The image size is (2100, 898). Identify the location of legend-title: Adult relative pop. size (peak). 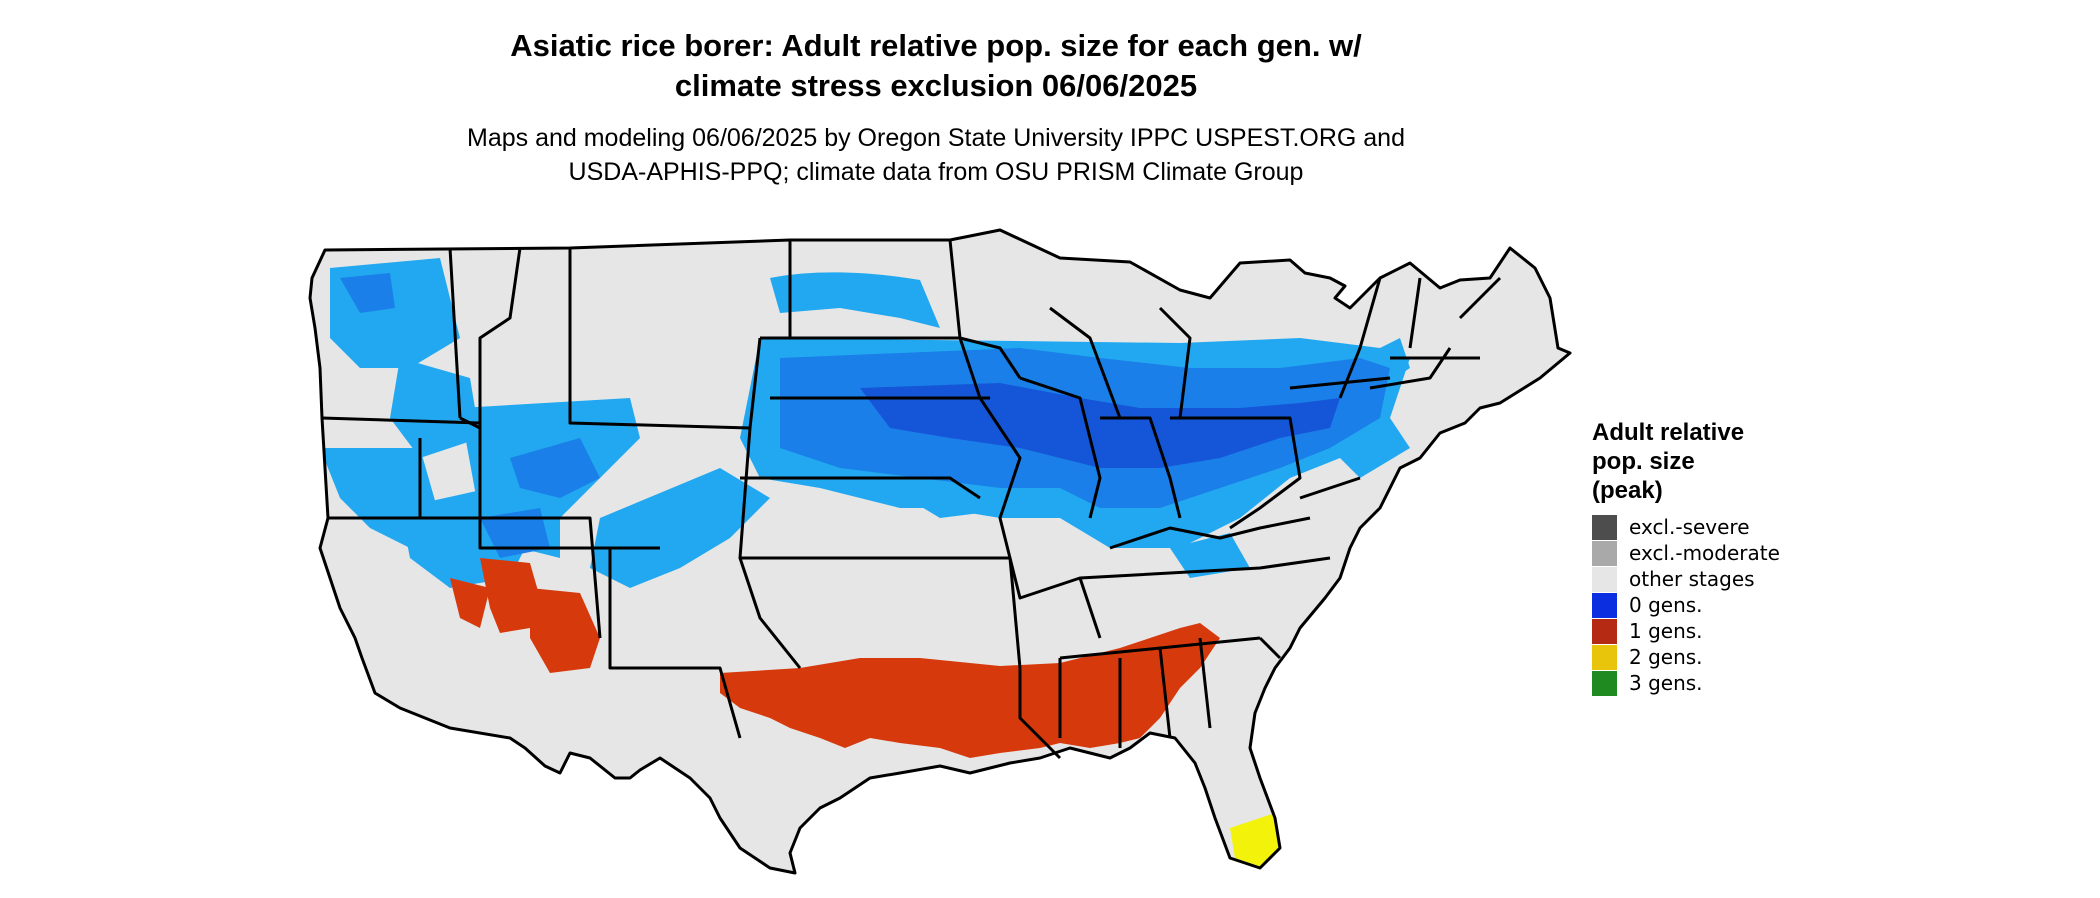
(1702, 461).